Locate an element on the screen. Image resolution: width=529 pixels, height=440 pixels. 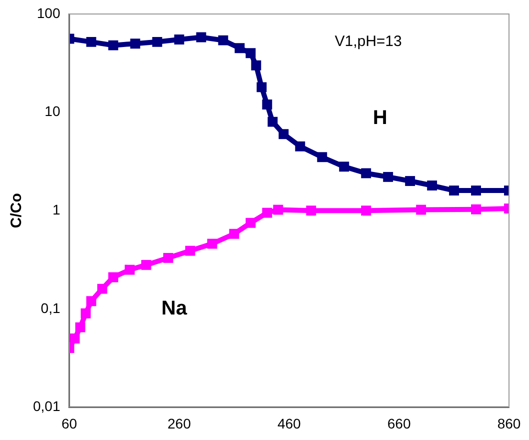
y-tick-label: 10 is located at coordinates (52, 111).